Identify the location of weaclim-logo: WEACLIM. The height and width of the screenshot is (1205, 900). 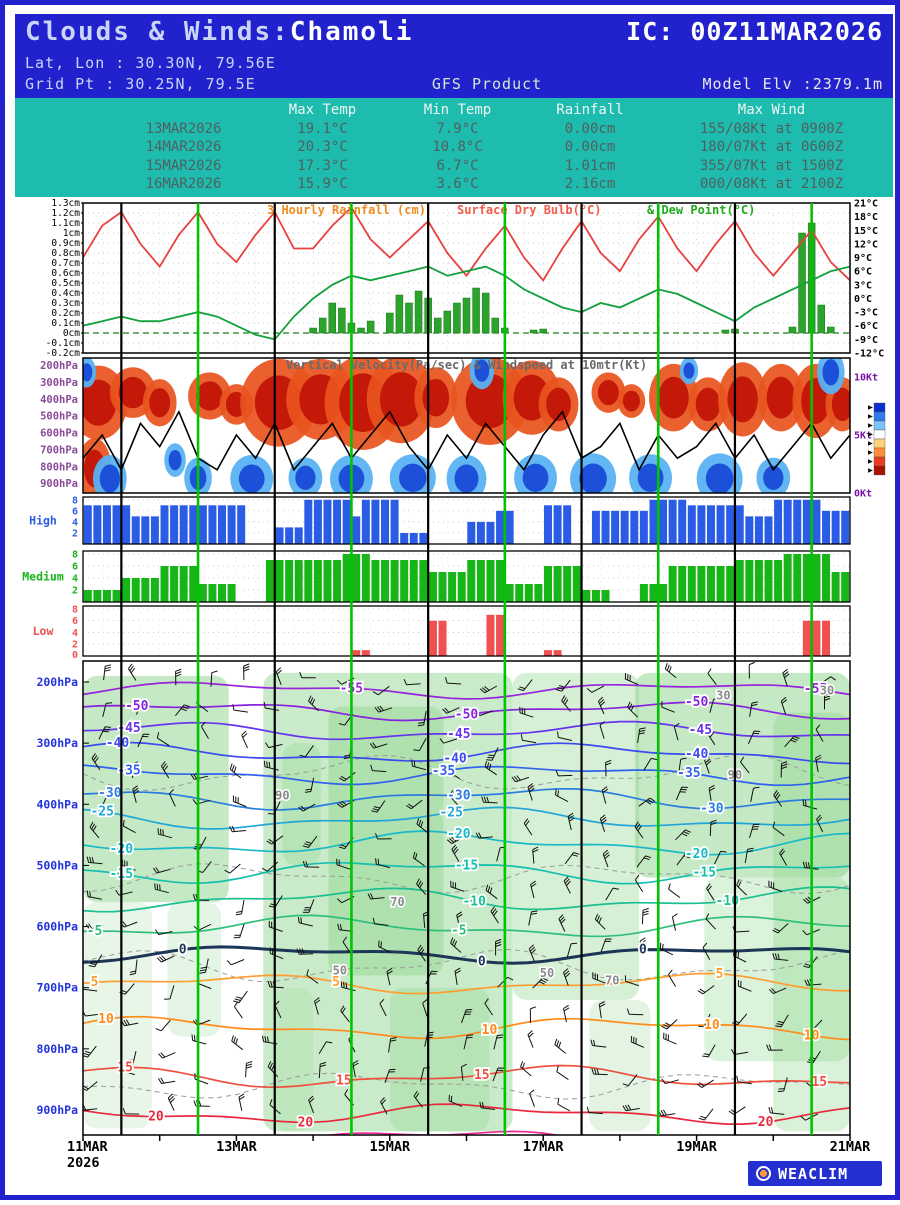
(815, 1173).